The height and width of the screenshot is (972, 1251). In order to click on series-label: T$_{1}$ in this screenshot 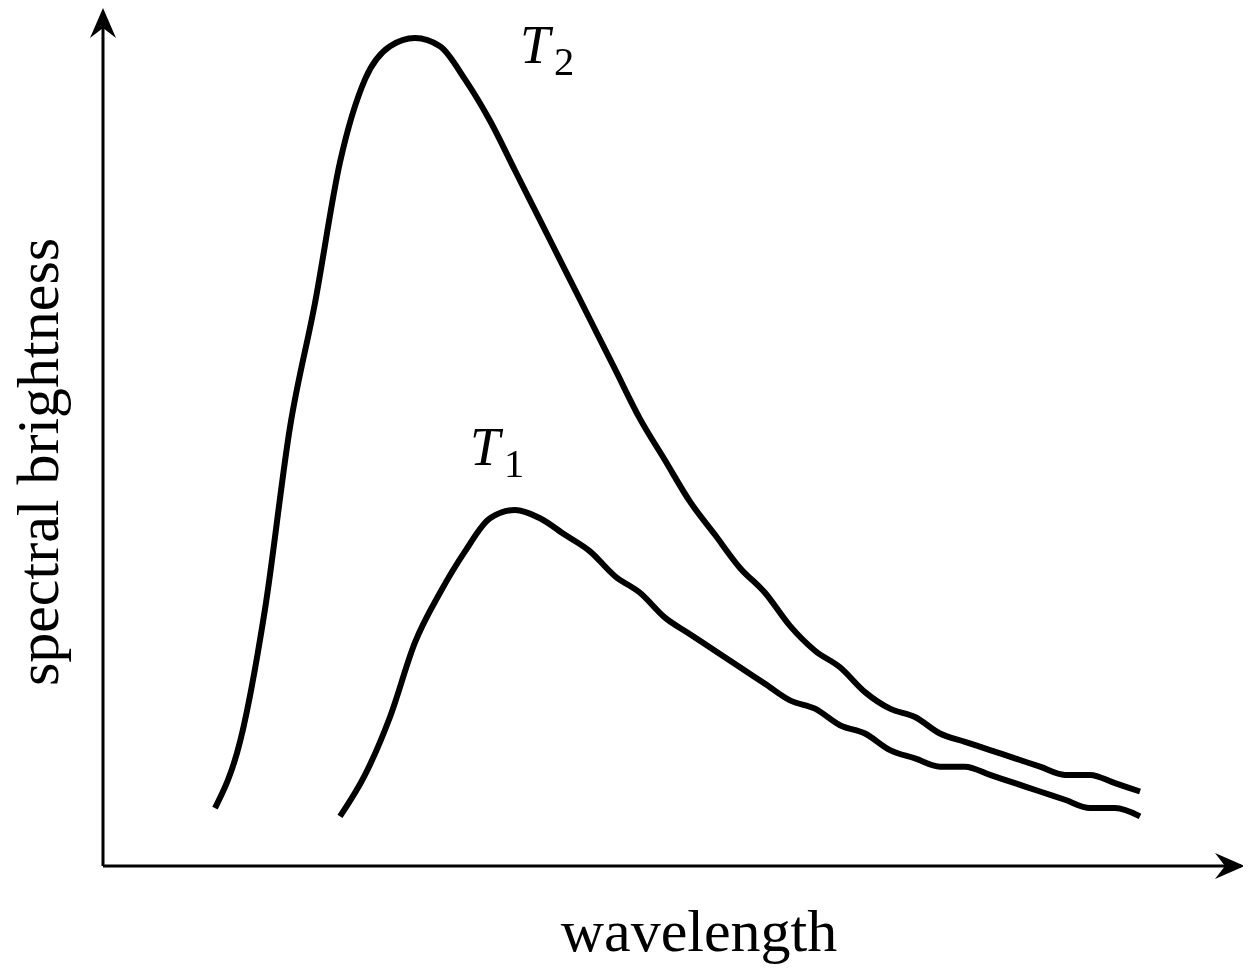, I will do `click(497, 451)`.